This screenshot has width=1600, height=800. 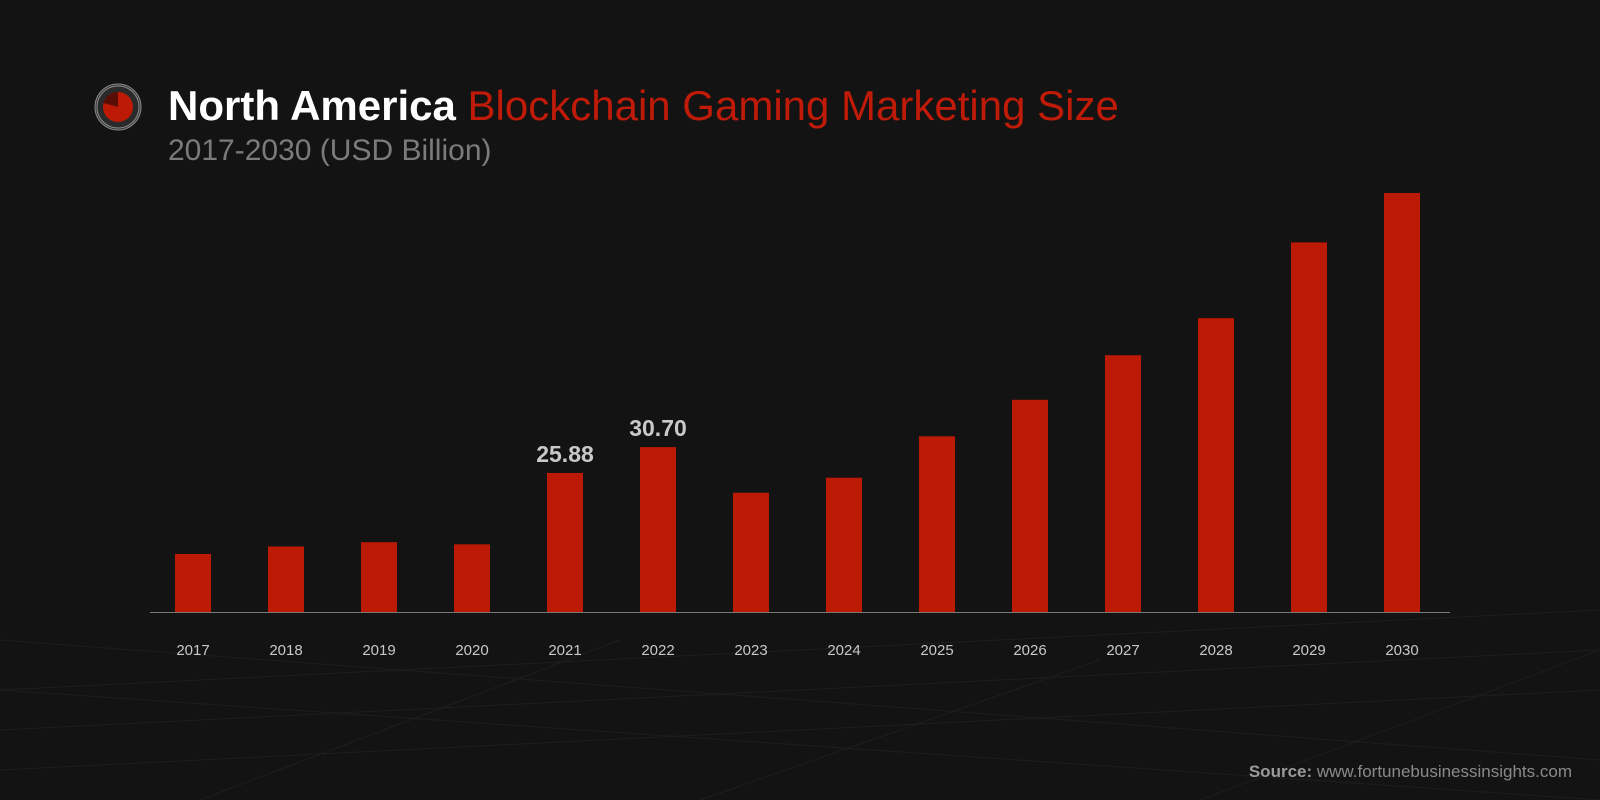 What do you see at coordinates (378, 650) in the screenshot?
I see `x-tick-label-2019: 2019` at bounding box center [378, 650].